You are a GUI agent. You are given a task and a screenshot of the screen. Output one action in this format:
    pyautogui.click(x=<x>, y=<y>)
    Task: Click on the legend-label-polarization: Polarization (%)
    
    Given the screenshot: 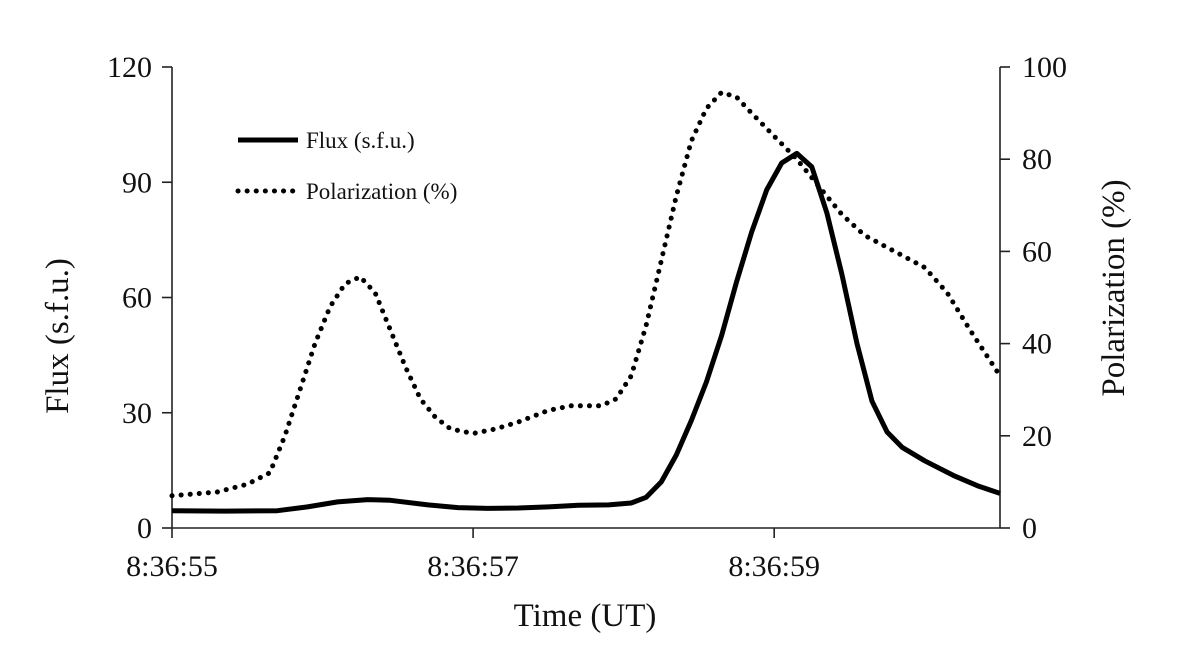 What is the action you would take?
    pyautogui.click(x=381, y=191)
    